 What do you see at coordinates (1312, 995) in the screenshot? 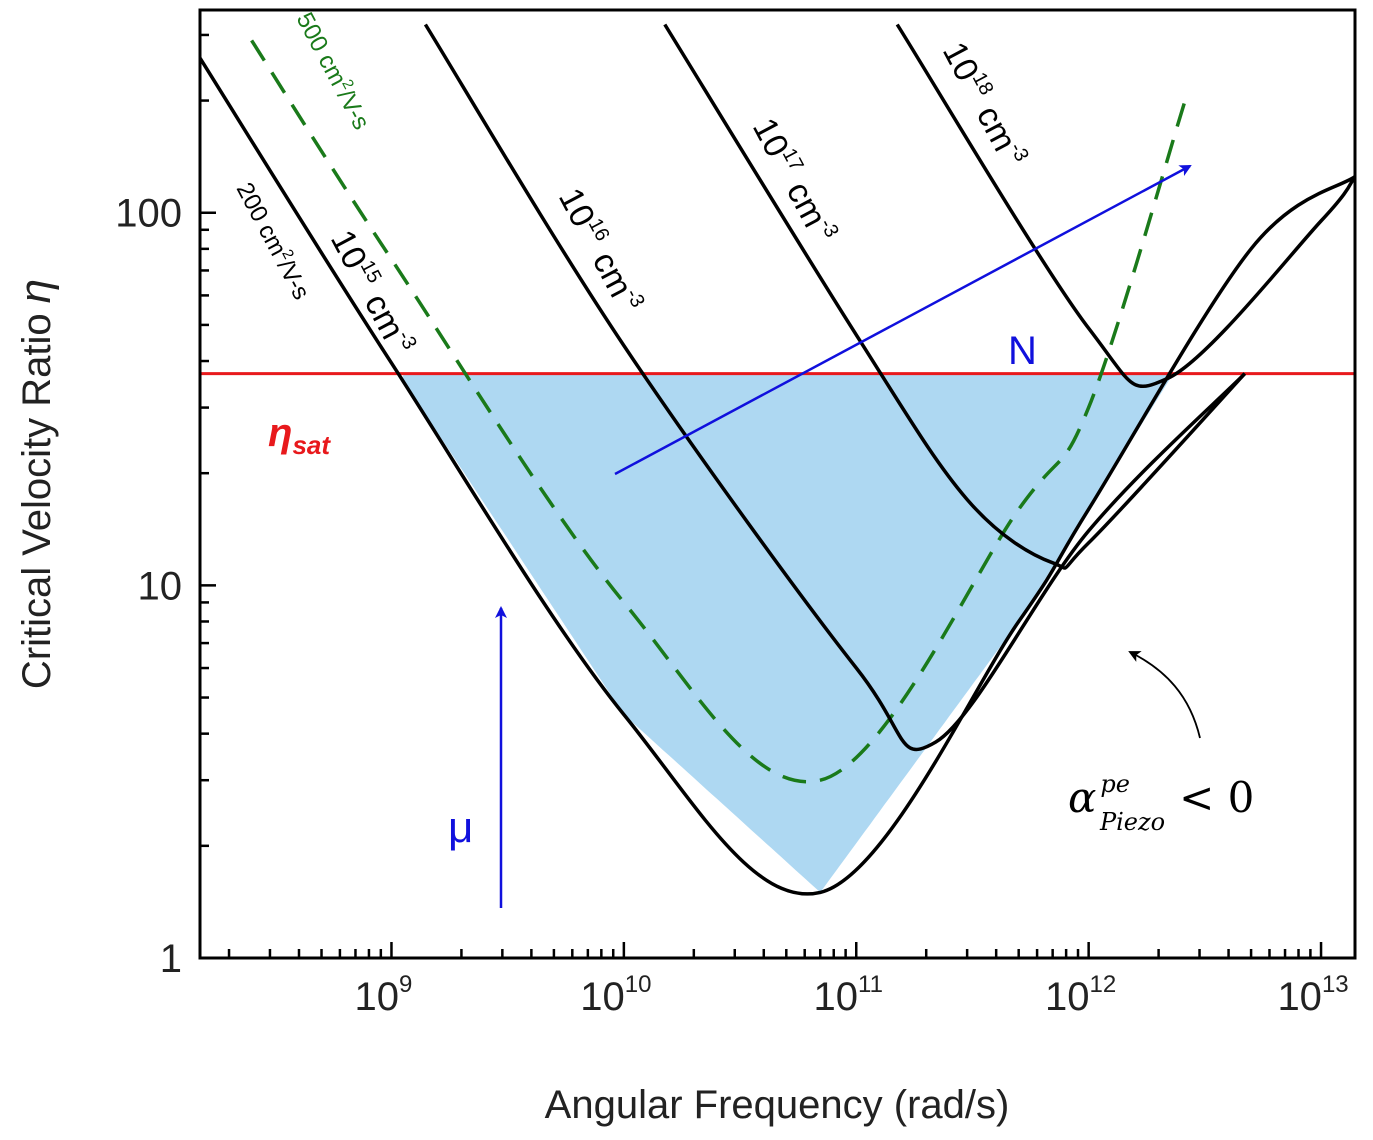
I see `x-tick-label: 1013` at bounding box center [1312, 995].